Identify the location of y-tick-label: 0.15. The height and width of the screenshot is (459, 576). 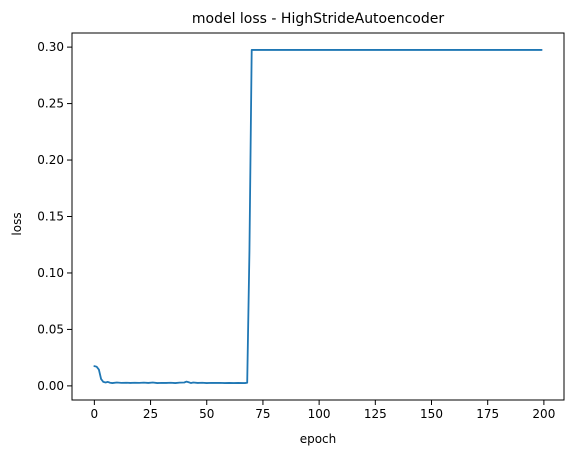
(50, 217).